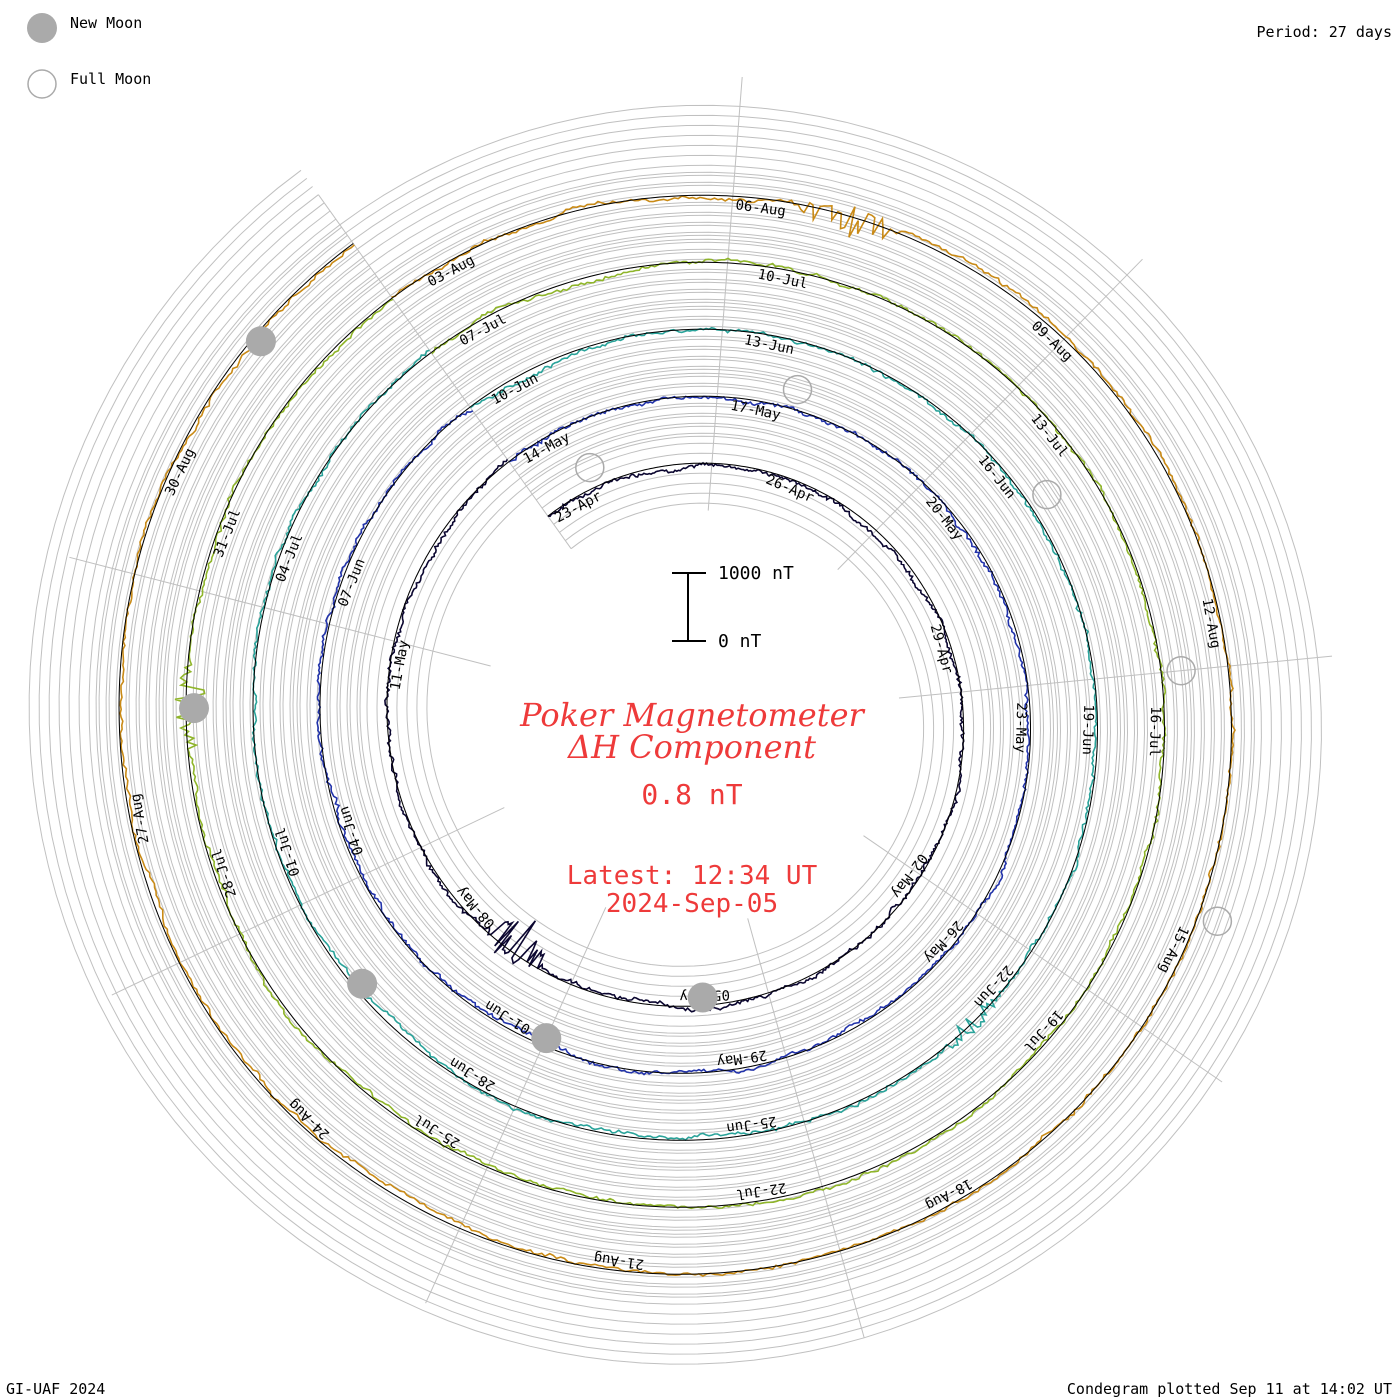  I want to click on chart-component: ΔH Component, so click(691, 747).